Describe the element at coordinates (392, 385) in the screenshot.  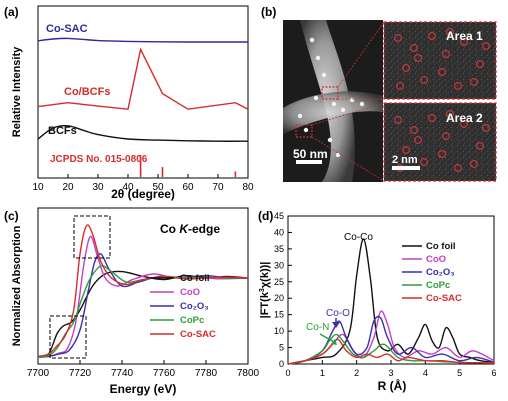
I see `panel-d-xlabel: R (Å)` at that location.